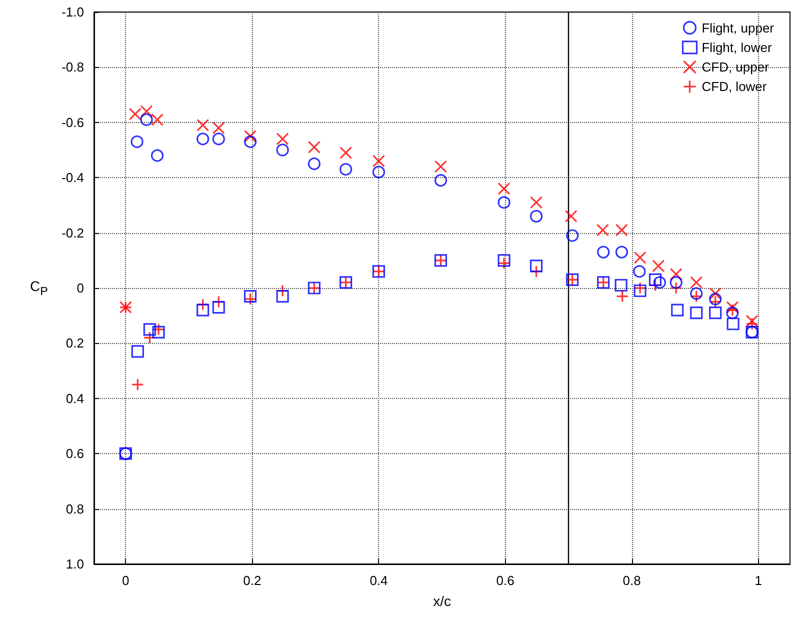  I want to click on y-tick-label: 1.0, so click(75, 564).